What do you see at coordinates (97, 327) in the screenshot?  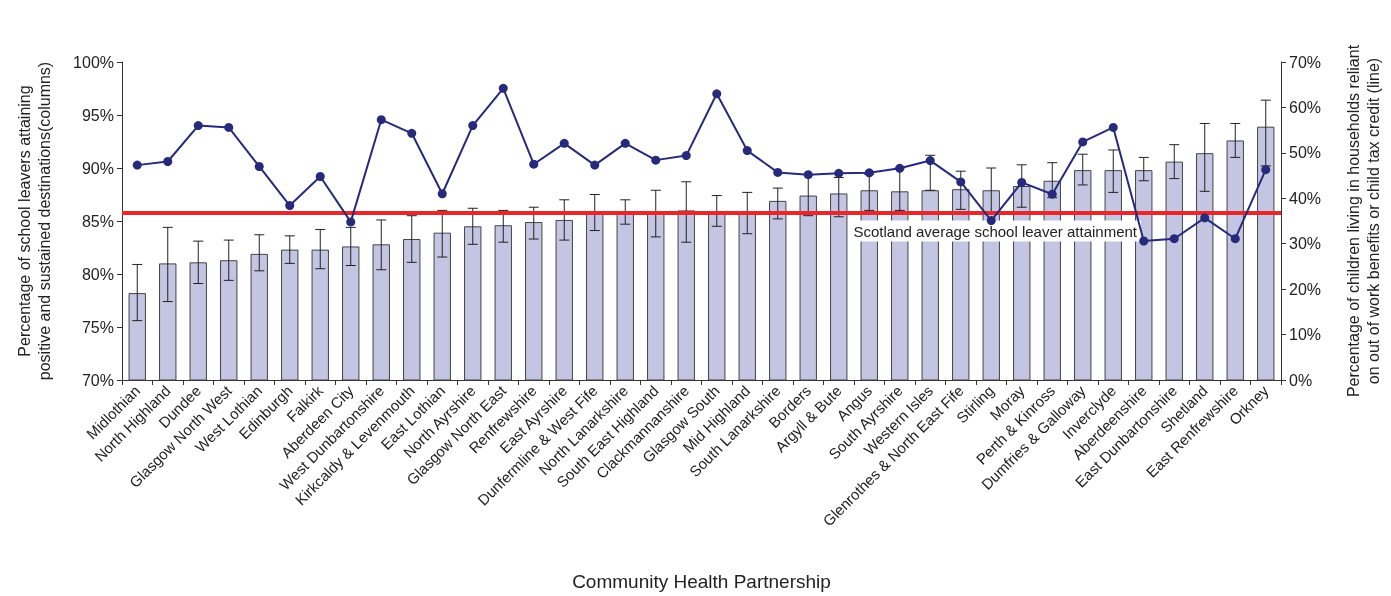 I see `y-tick-label: 75%` at bounding box center [97, 327].